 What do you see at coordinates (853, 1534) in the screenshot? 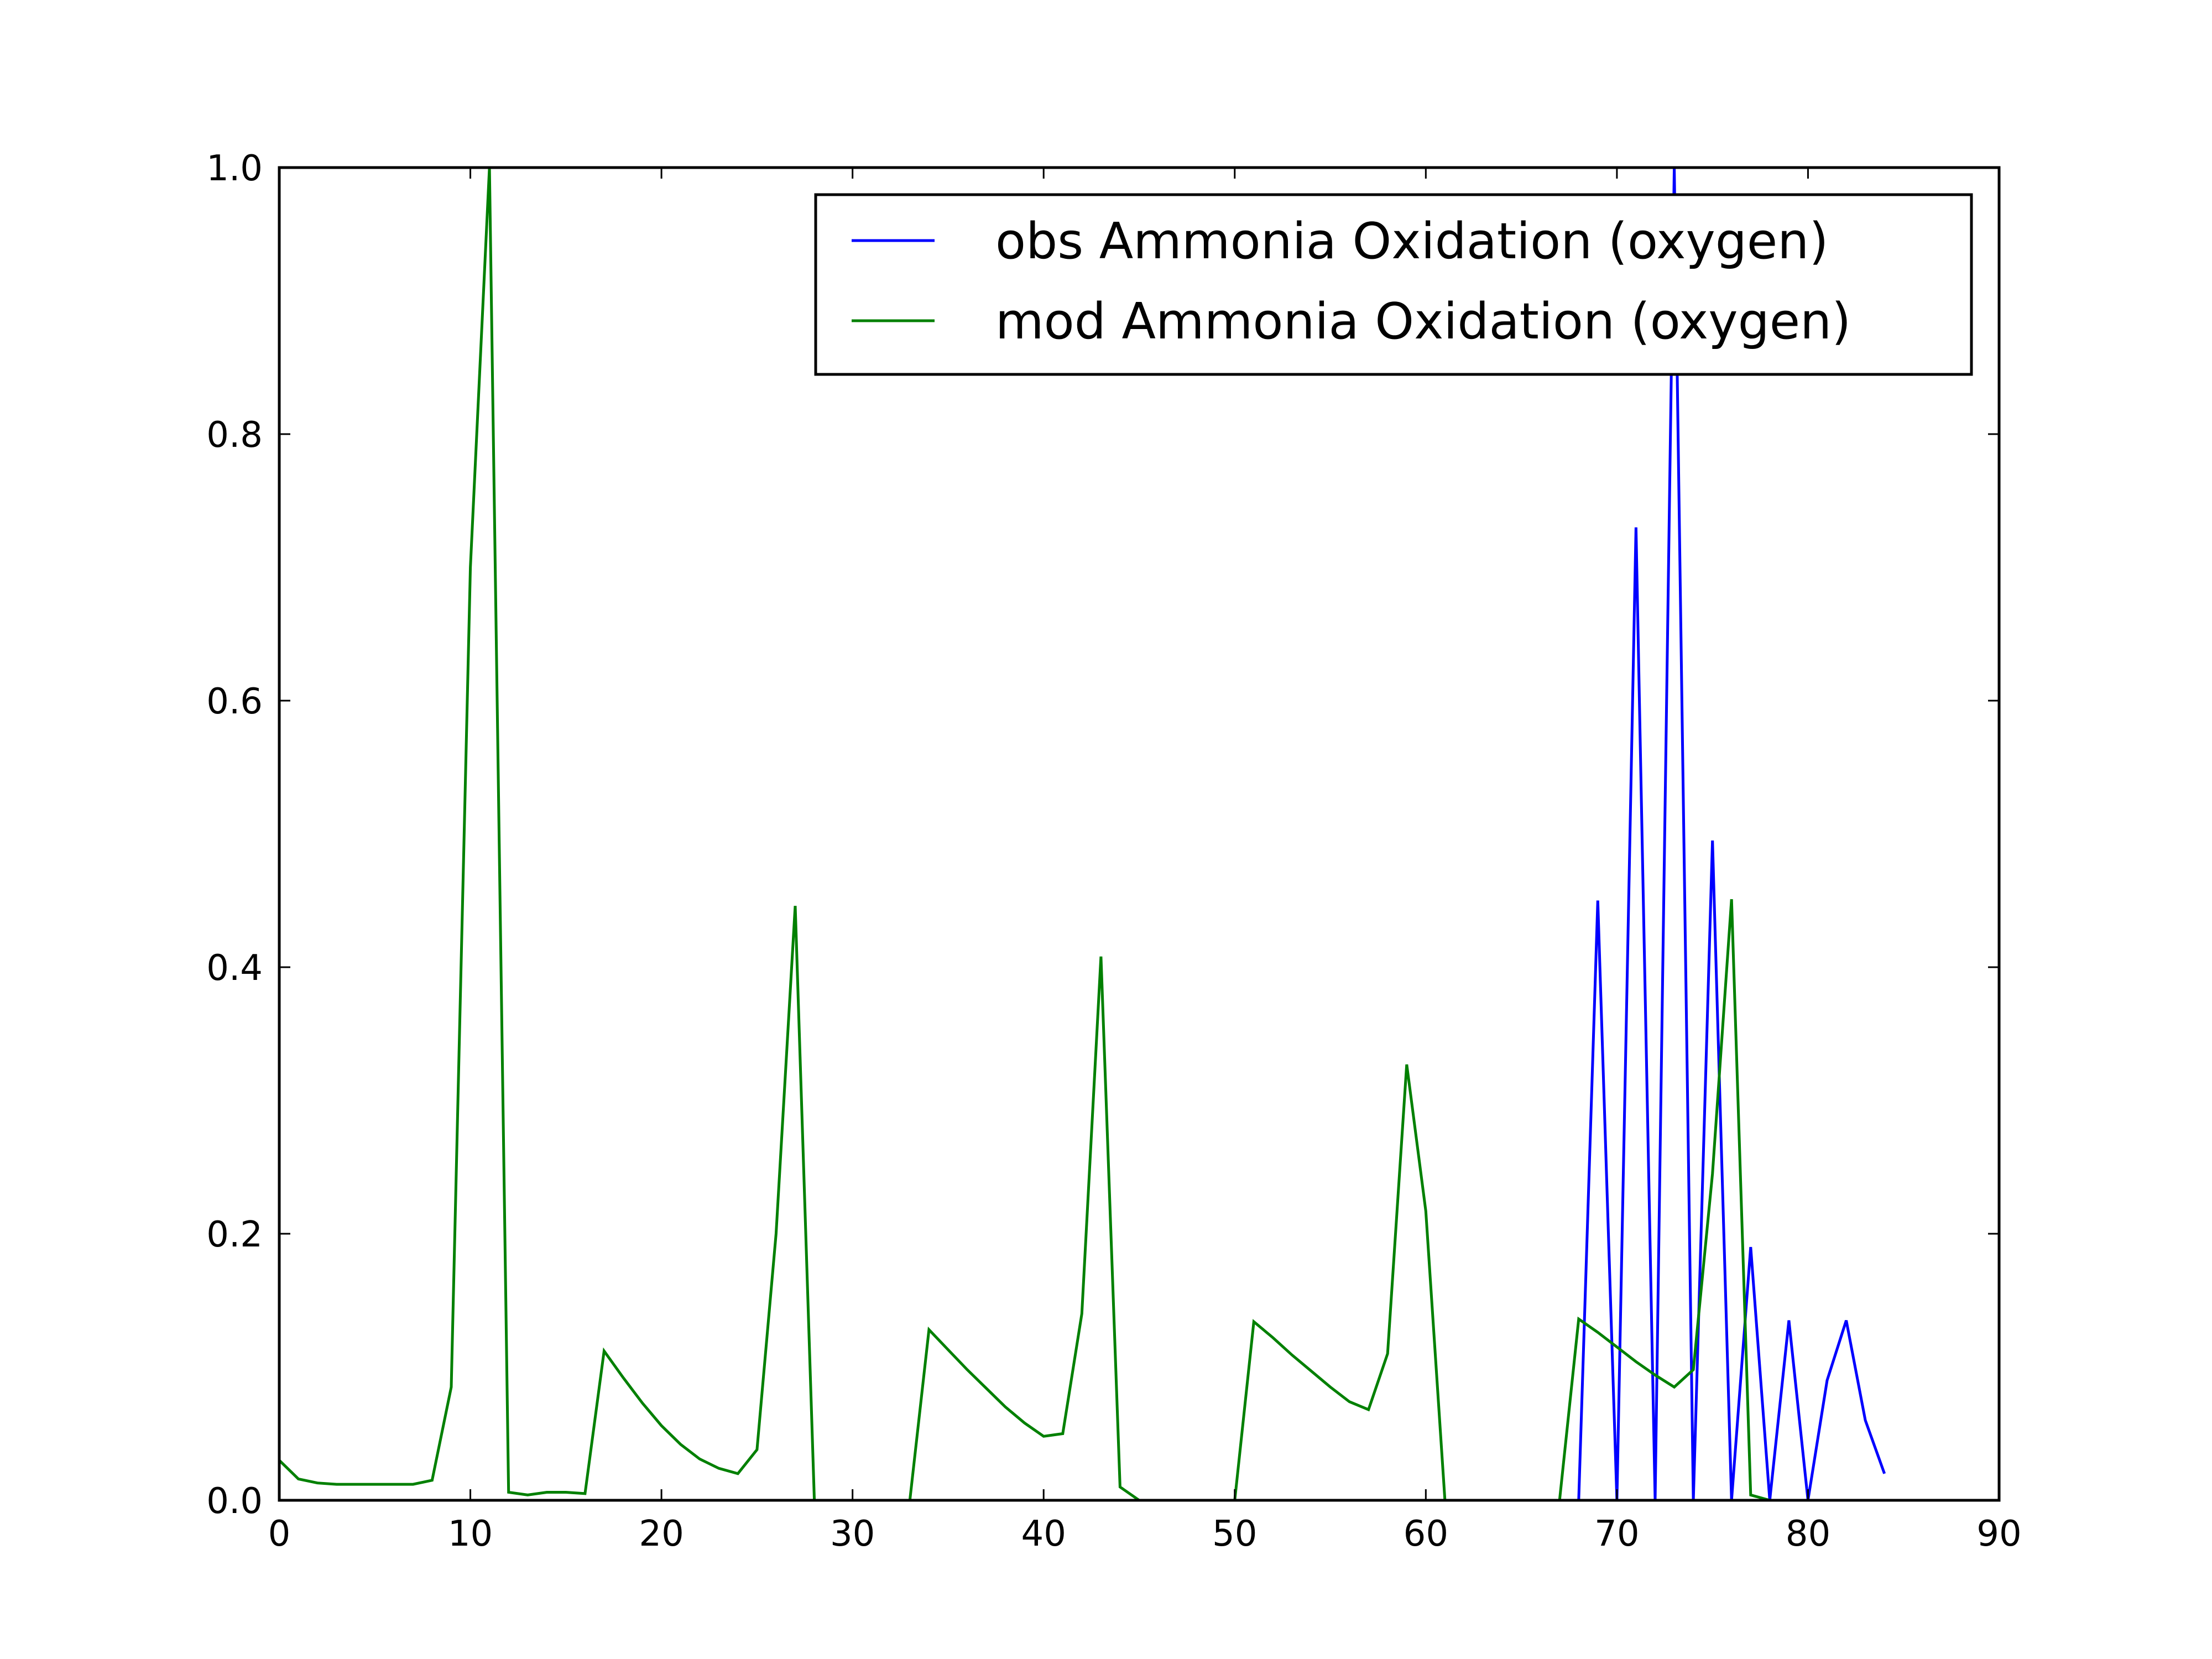
I see `x-tick-label: 30` at bounding box center [853, 1534].